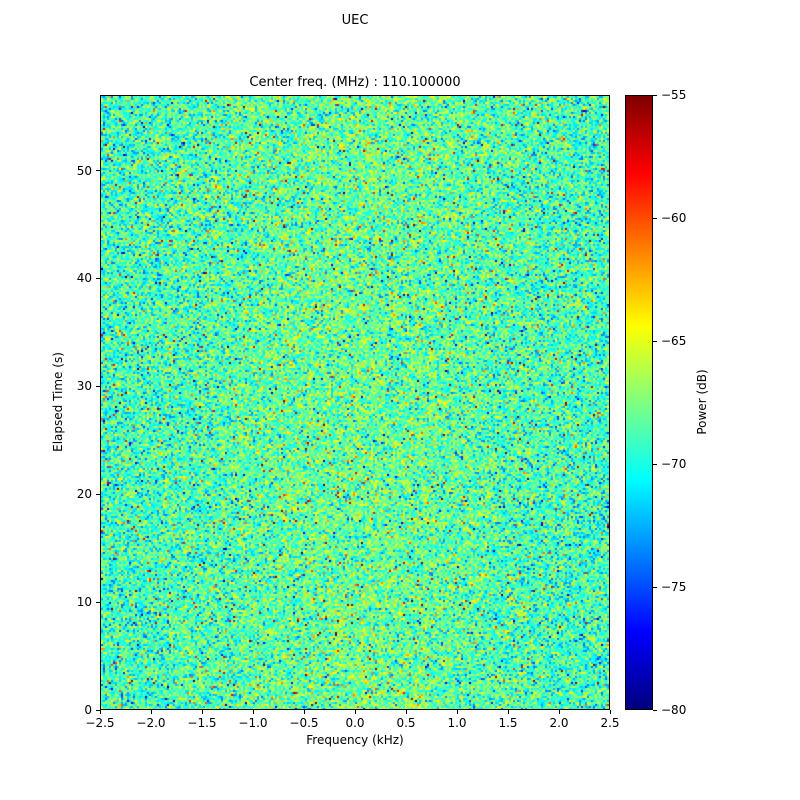 Image resolution: width=800 pixels, height=800 pixels. I want to click on x-axis-label: Frequency (kHz), so click(355, 740).